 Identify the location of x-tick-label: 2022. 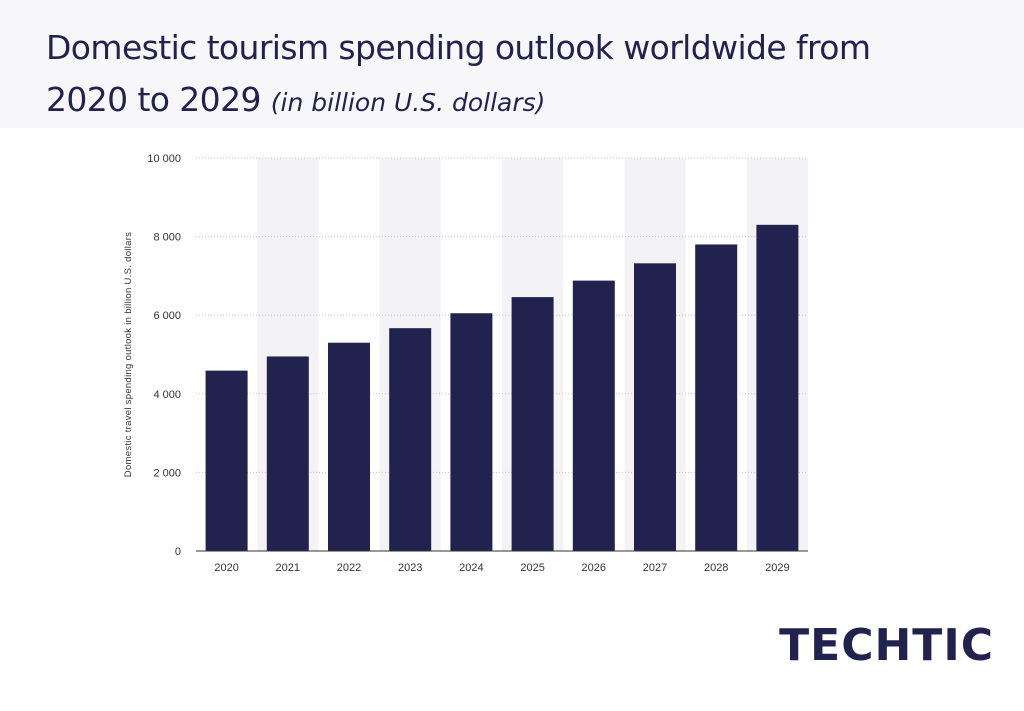
(349, 568).